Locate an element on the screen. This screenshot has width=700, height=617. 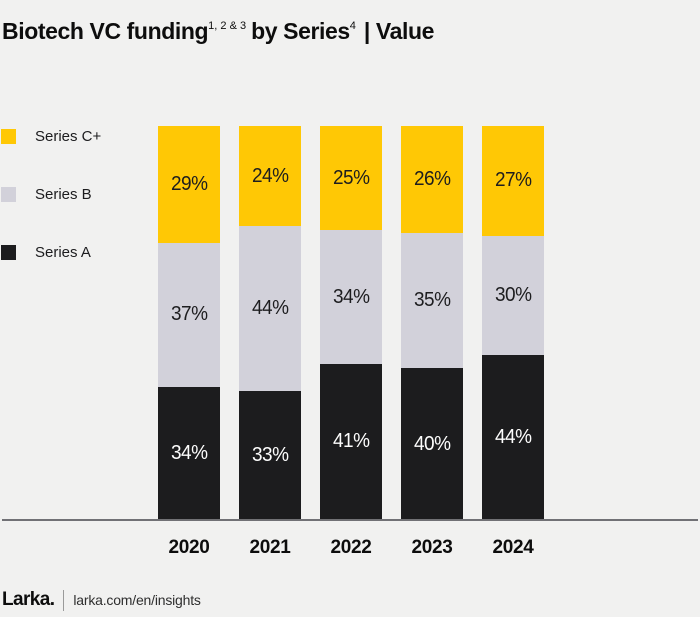
x-axis-tick-label: 2024 is located at coordinates (513, 547).